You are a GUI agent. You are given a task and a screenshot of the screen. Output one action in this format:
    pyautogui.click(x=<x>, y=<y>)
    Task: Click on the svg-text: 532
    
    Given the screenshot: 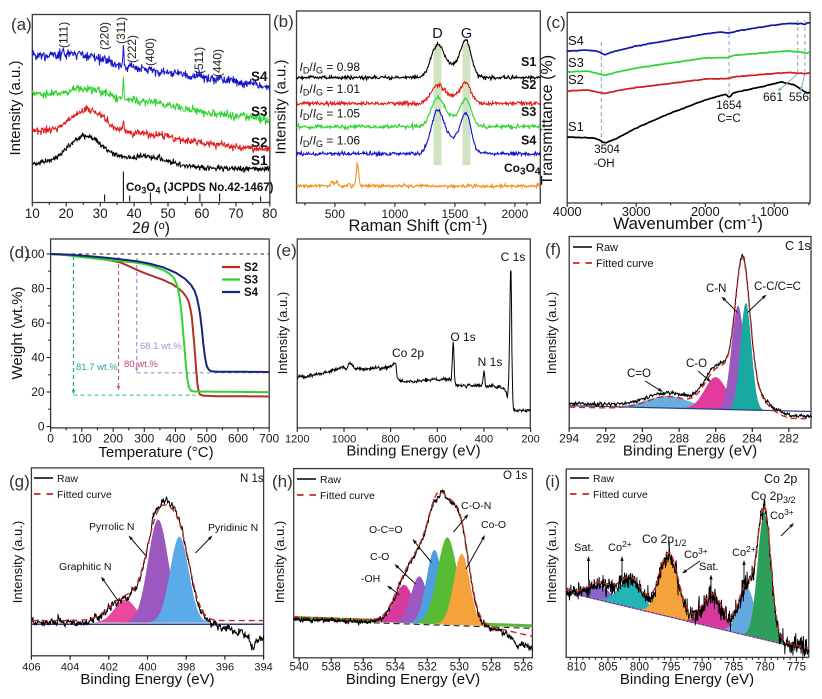 What is the action you would take?
    pyautogui.click(x=427, y=668)
    